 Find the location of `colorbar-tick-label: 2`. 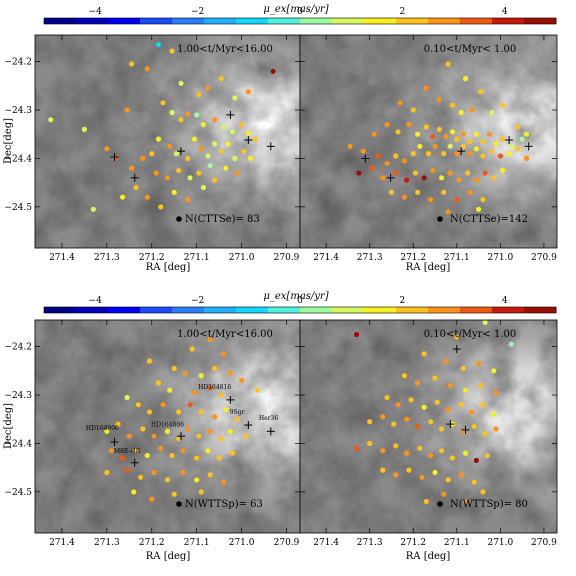

colorbar-tick-label: 2 is located at coordinates (403, 12).